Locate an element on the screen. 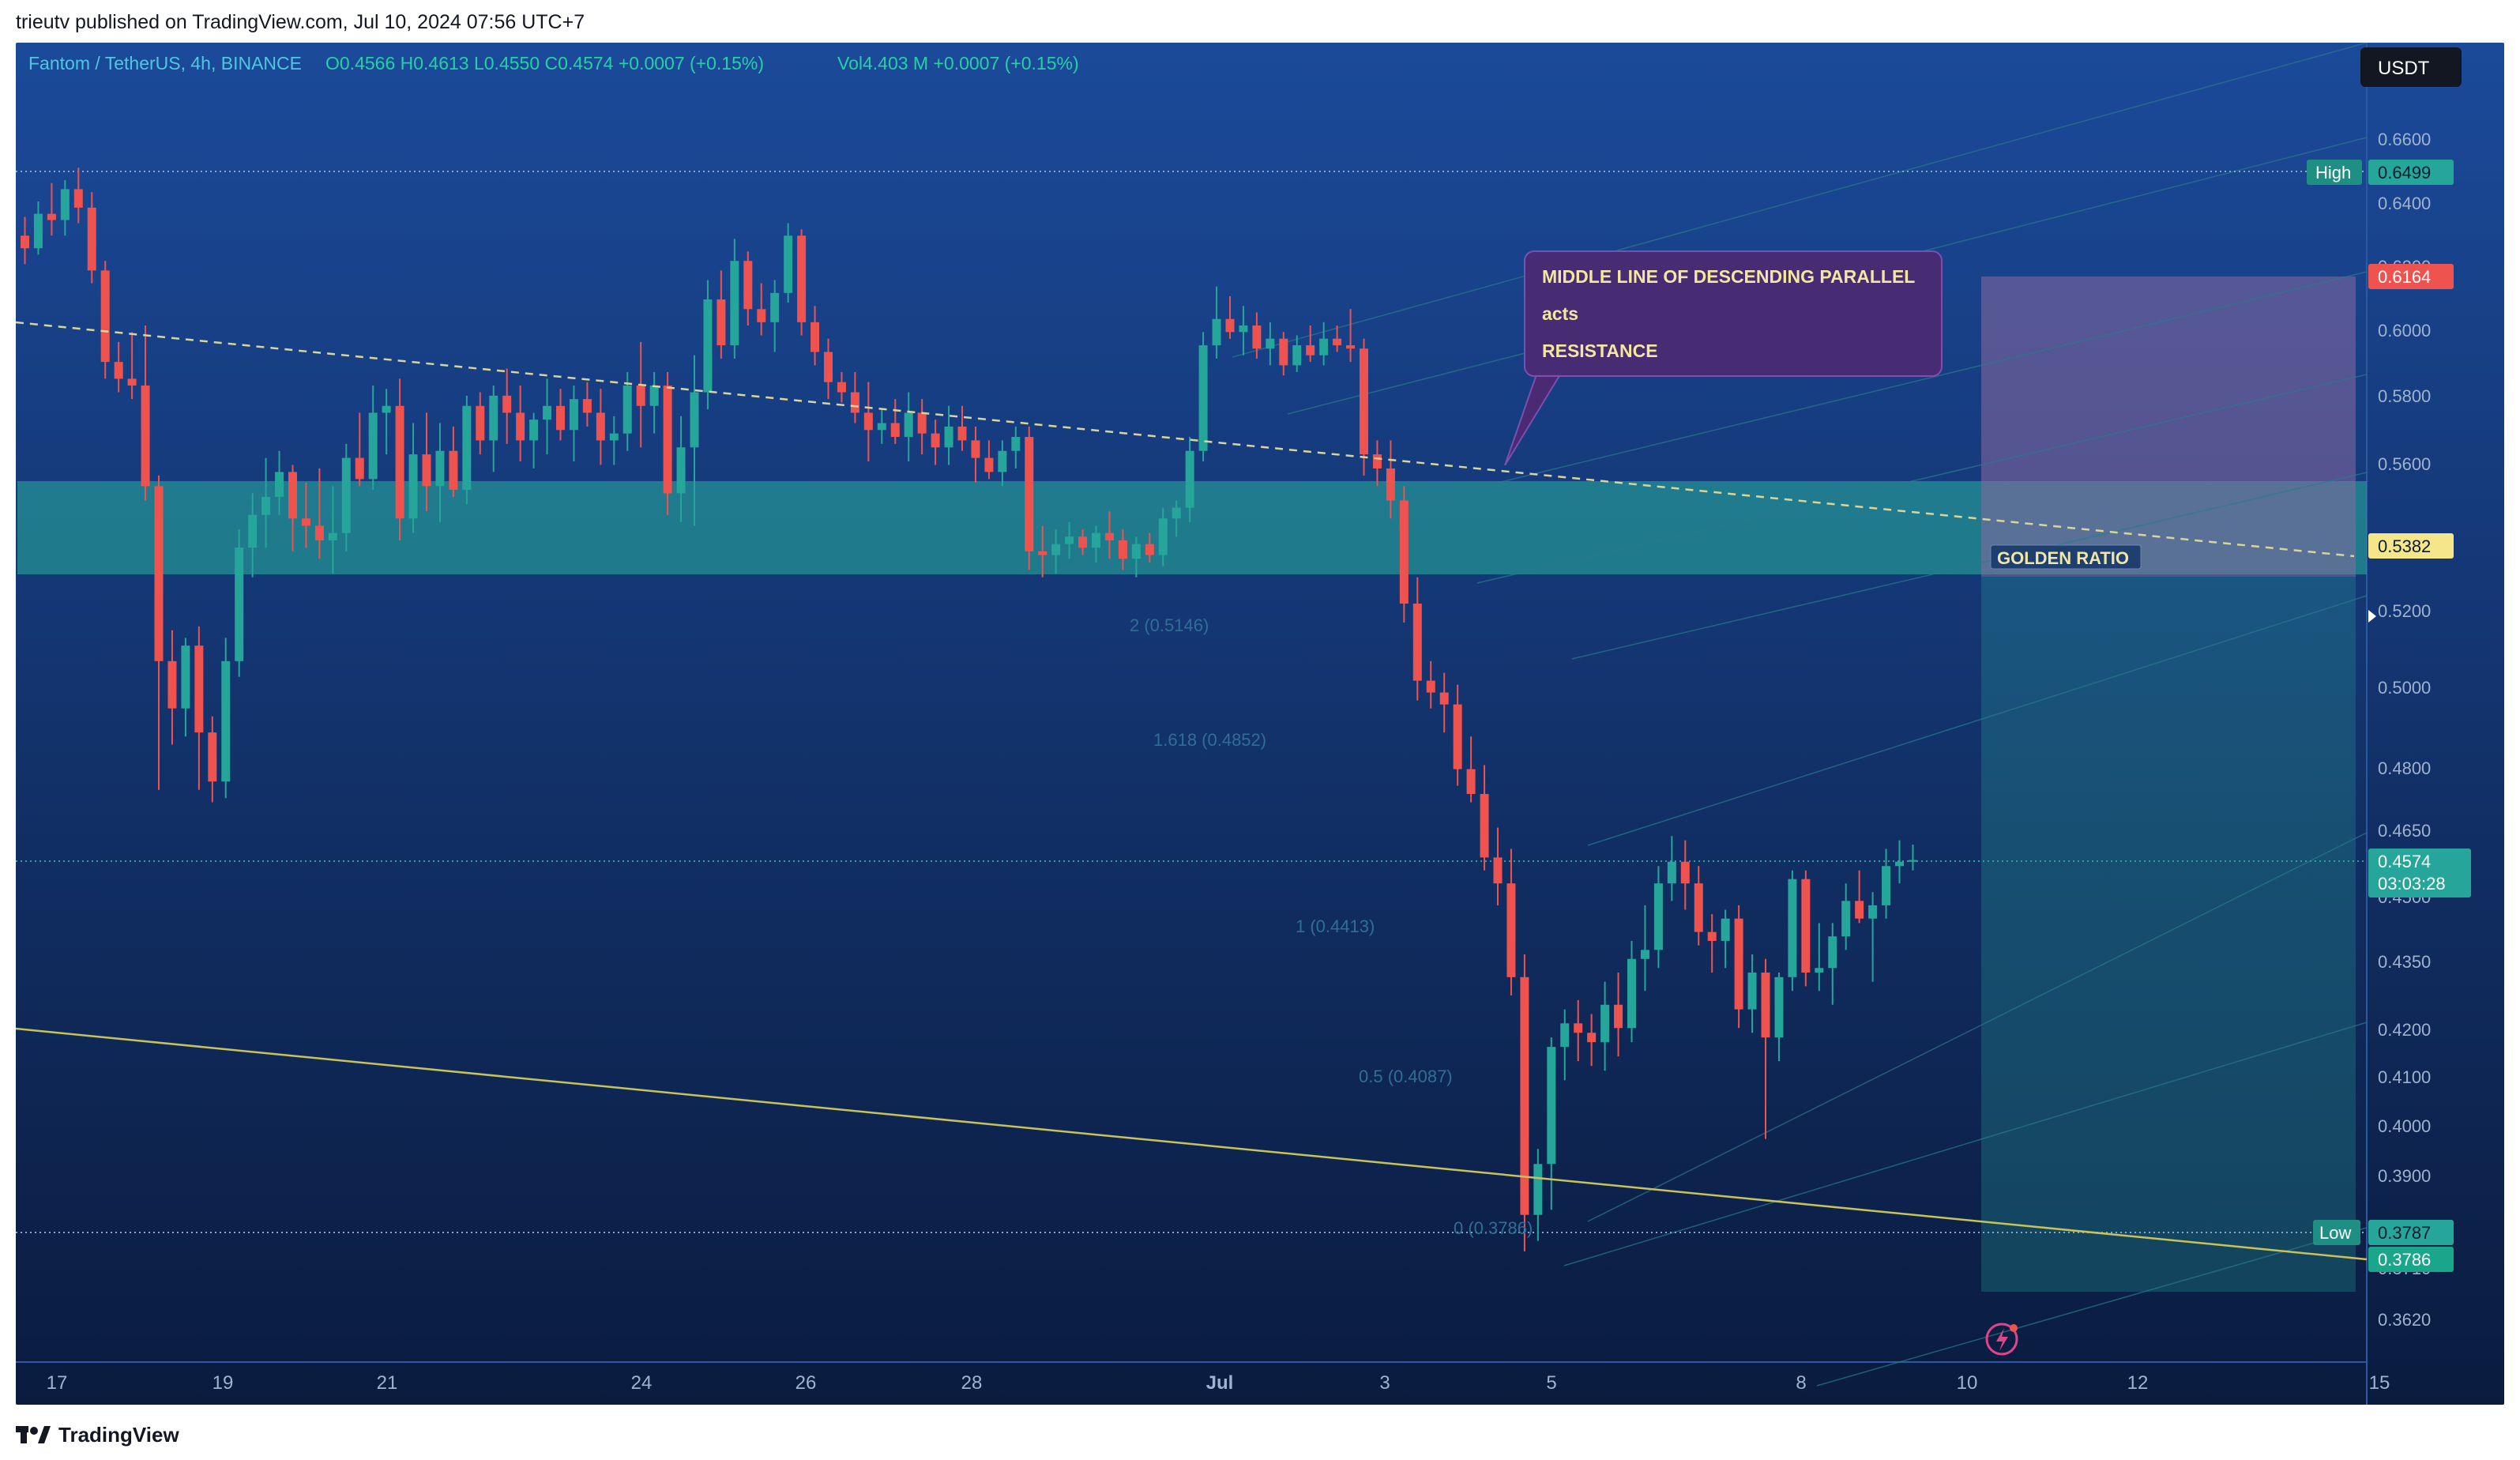 This screenshot has width=2520, height=1460. currency-badge-box is located at coordinates (2411, 67).